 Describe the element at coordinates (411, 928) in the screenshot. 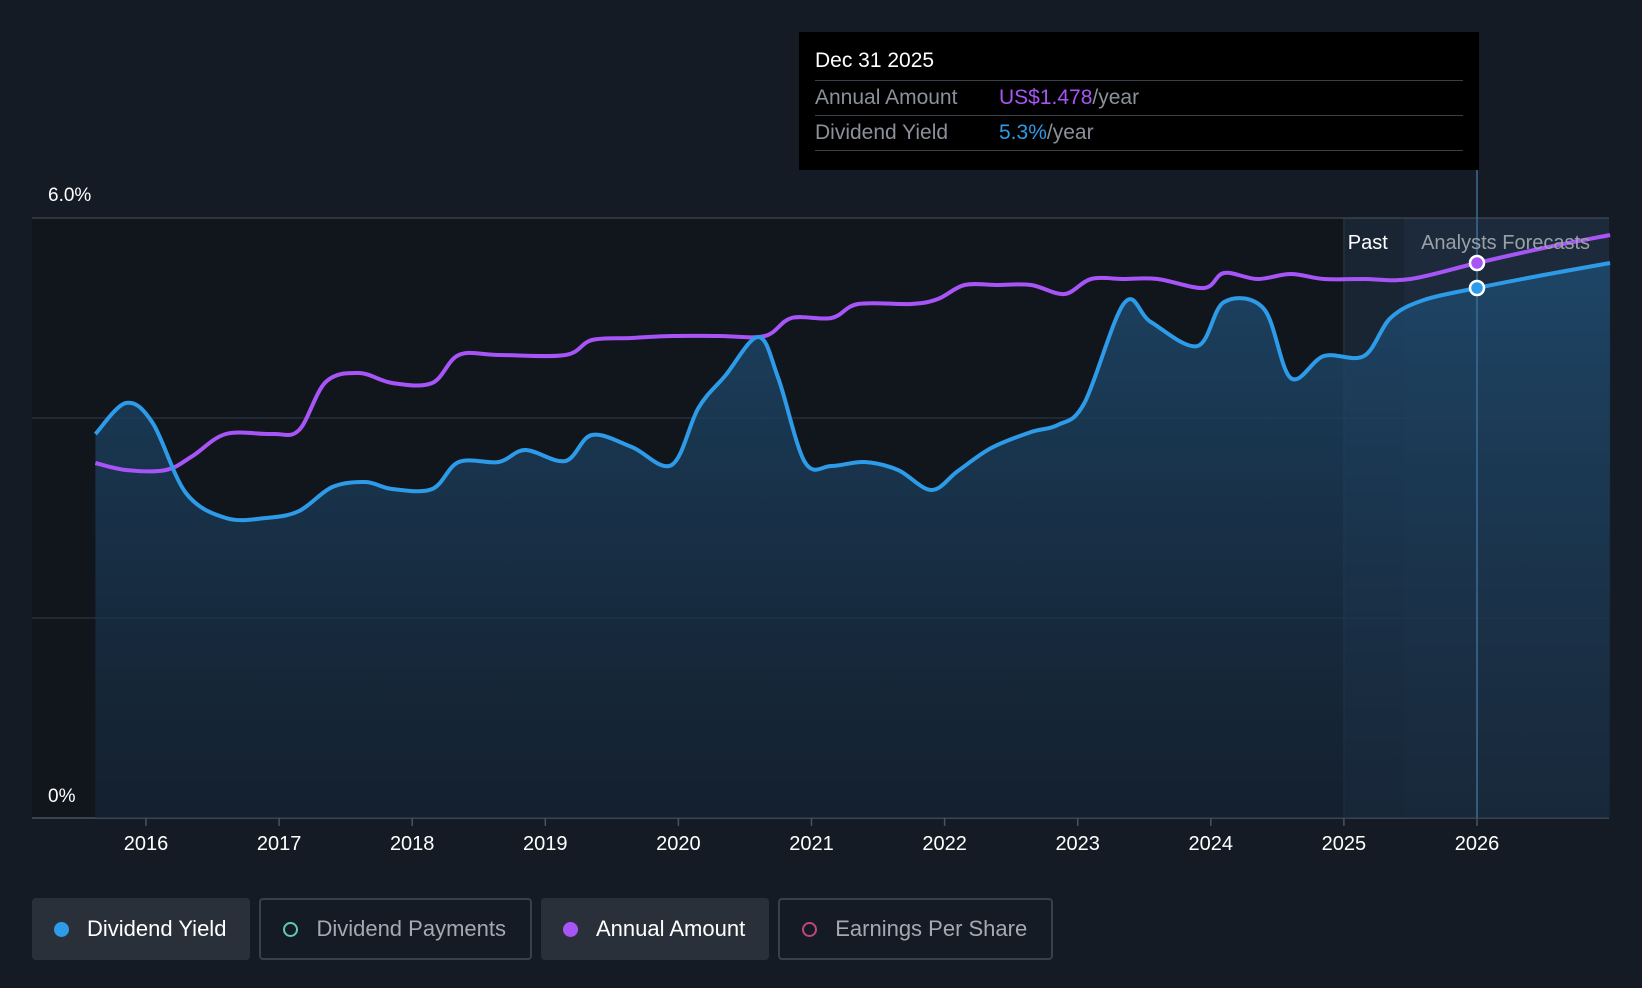

I see `legend-label: Dividend Payments` at that location.